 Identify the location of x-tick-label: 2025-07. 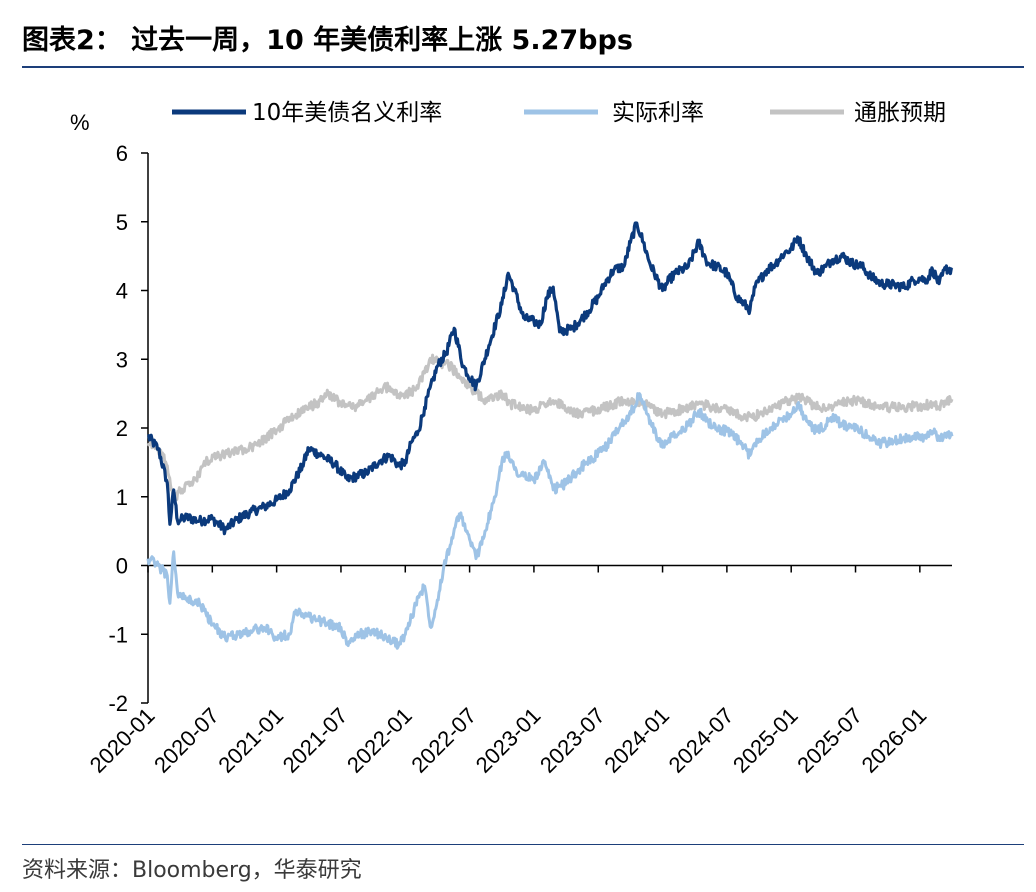
(829, 740).